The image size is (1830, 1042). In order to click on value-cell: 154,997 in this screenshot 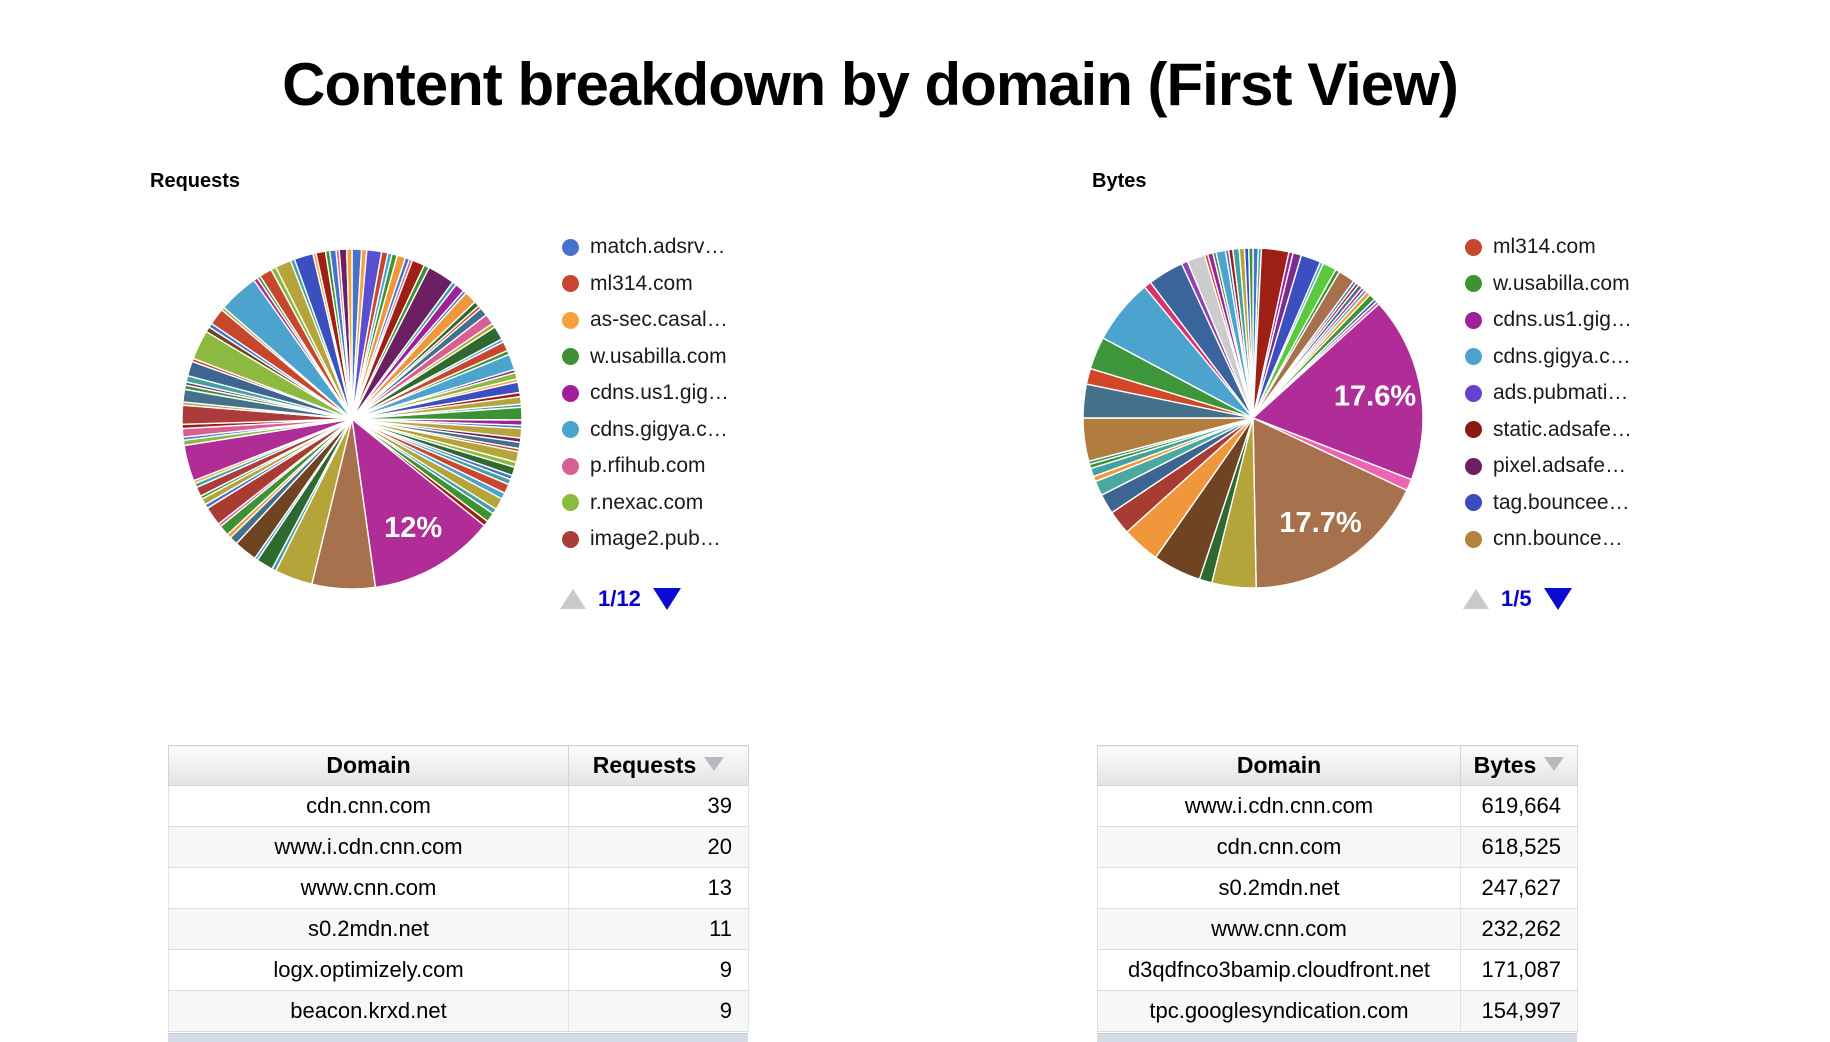, I will do `click(1519, 1011)`.